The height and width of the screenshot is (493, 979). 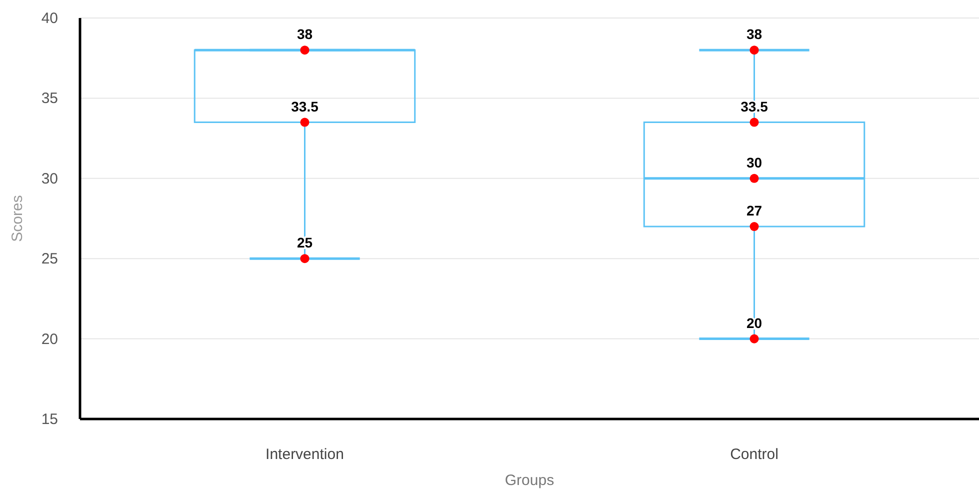 I want to click on y-tick-label: 30, so click(x=49, y=179).